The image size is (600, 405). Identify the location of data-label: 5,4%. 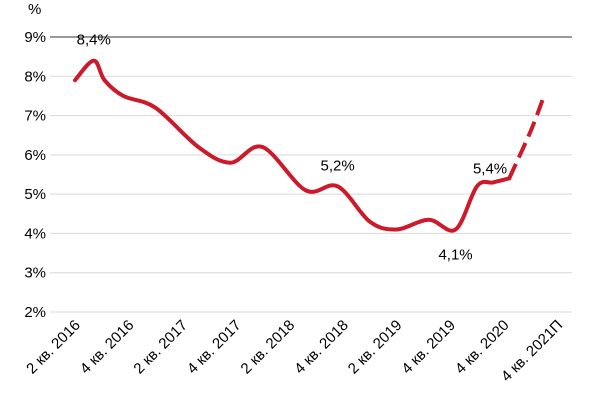
(490, 168).